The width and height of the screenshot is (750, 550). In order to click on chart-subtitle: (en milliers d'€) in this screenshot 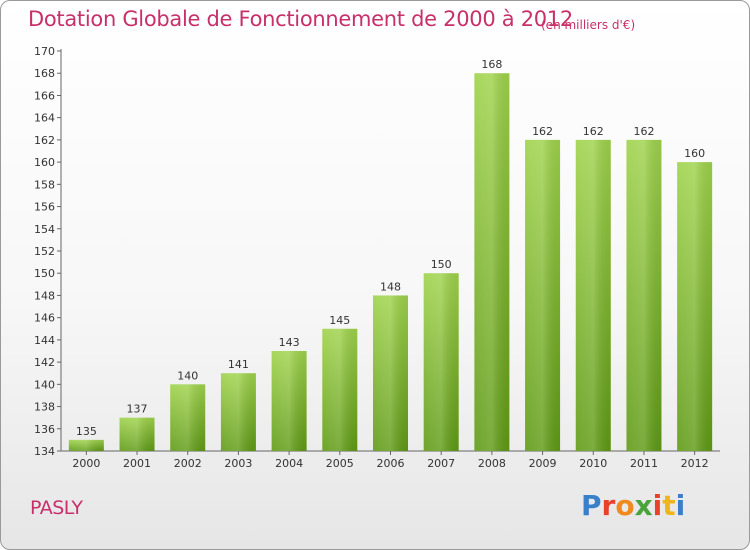, I will do `click(588, 25)`.